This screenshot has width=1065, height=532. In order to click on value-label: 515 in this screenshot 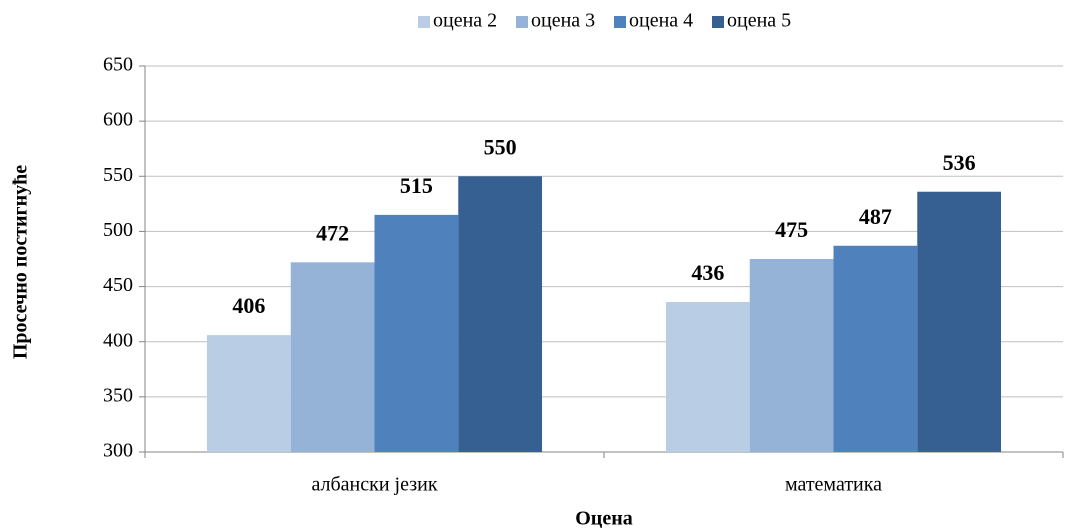, I will do `click(416, 185)`.